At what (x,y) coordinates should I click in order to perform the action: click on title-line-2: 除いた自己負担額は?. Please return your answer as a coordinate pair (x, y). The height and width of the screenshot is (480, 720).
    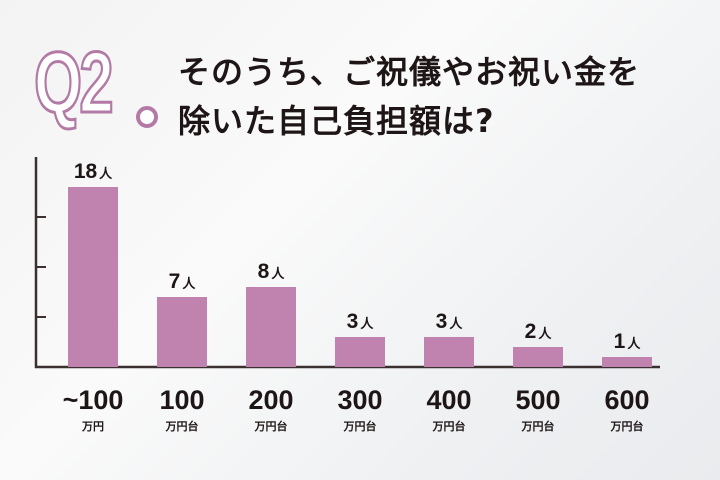
    Looking at the image, I should click on (336, 121).